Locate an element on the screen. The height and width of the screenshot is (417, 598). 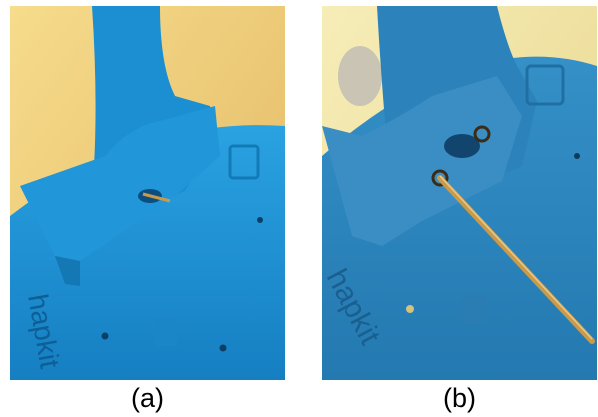
caption-b: (b) is located at coordinates (459, 398).